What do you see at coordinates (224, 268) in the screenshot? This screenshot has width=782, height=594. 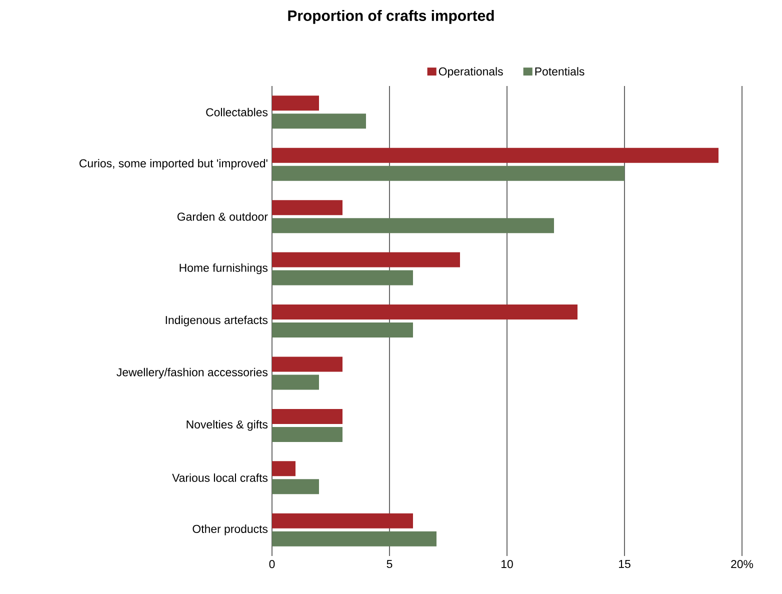 I see `y-tick-label: Home furnishings` at bounding box center [224, 268].